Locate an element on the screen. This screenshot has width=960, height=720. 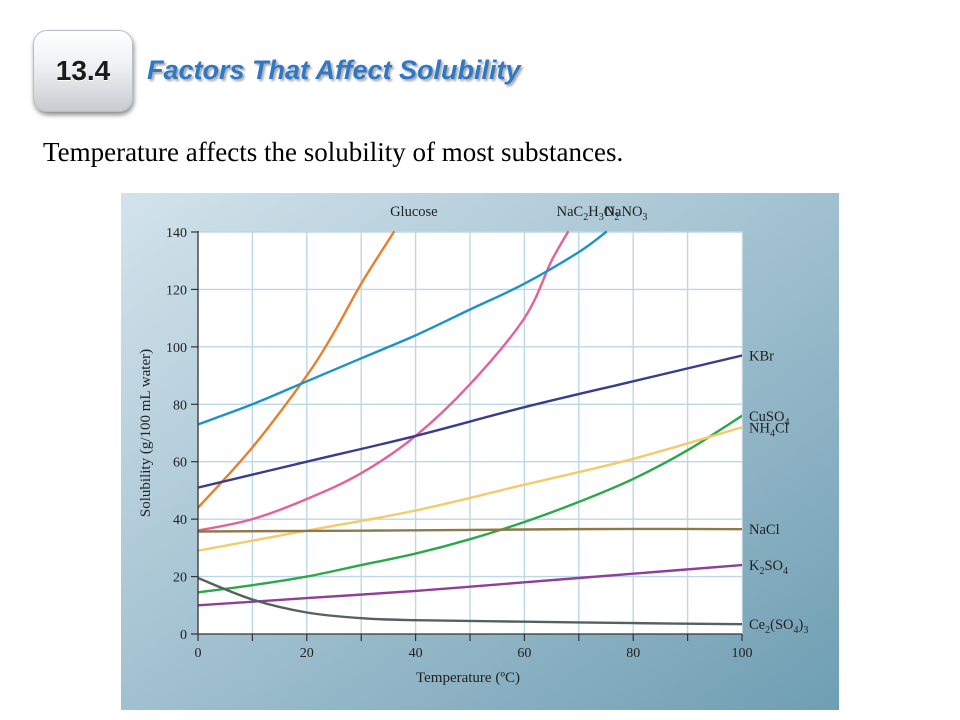
series-line-k2so4 is located at coordinates (470, 585).